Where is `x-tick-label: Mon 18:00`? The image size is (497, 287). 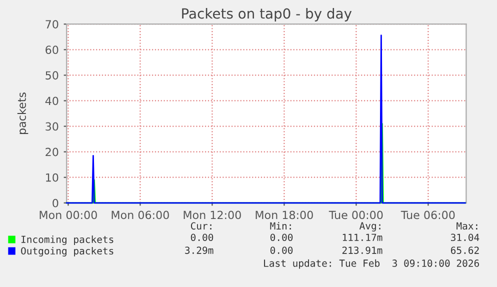
x-tick-label: Mon 18:00 is located at coordinates (284, 215).